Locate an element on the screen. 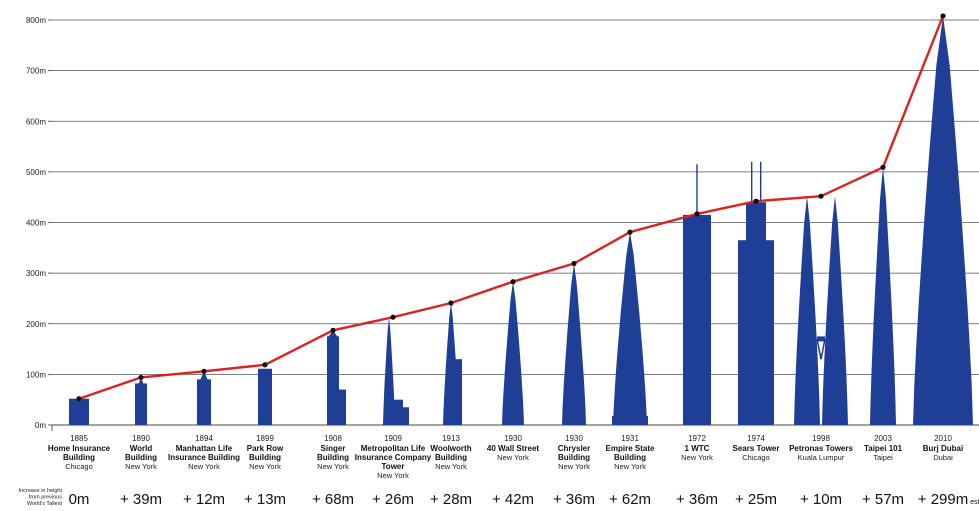 This screenshot has height=511, width=979. building-name: Burj Dubai is located at coordinates (943, 448).